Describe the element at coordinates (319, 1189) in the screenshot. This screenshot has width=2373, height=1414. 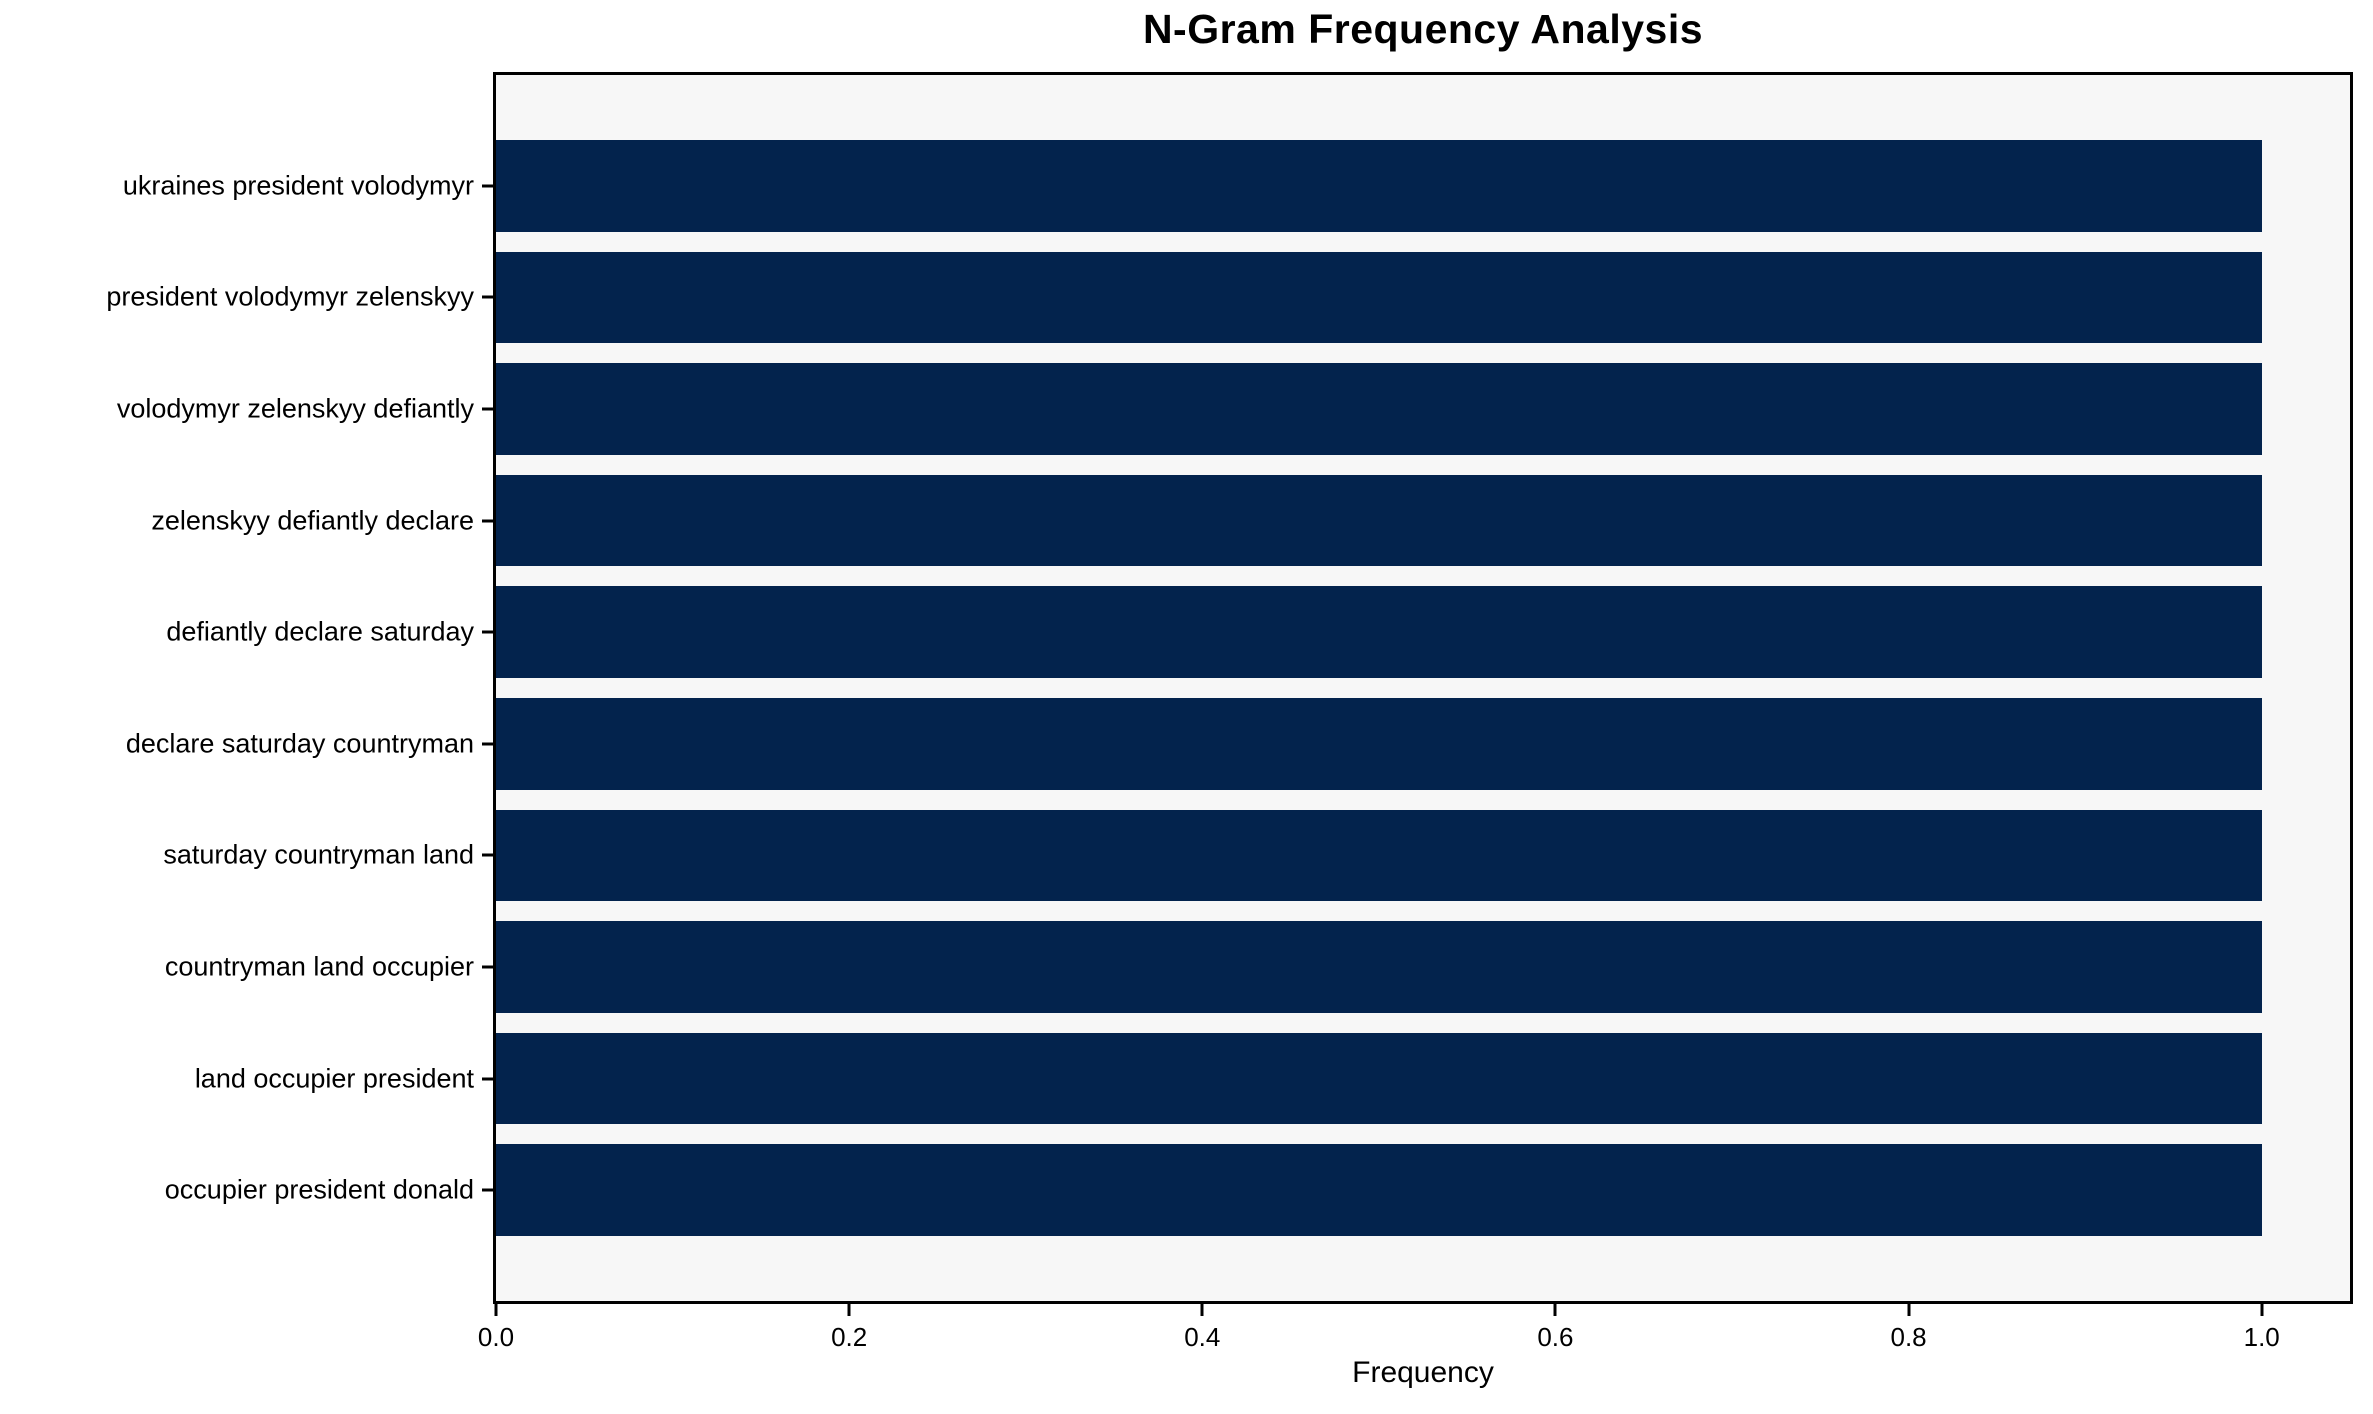
I see `y-tick-label: occupier president donald` at that location.